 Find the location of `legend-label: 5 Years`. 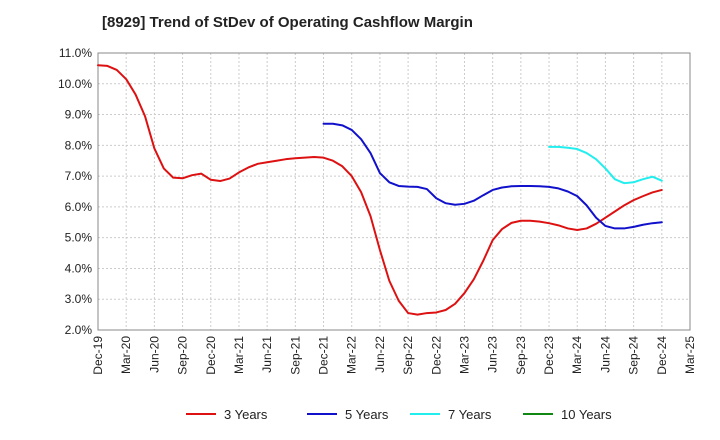

legend-label: 5 Years is located at coordinates (367, 414).